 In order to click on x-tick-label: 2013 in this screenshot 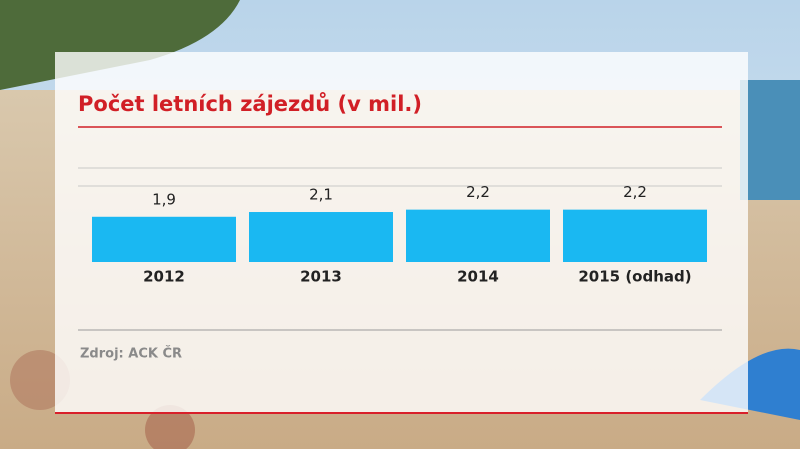, I will do `click(321, 277)`.